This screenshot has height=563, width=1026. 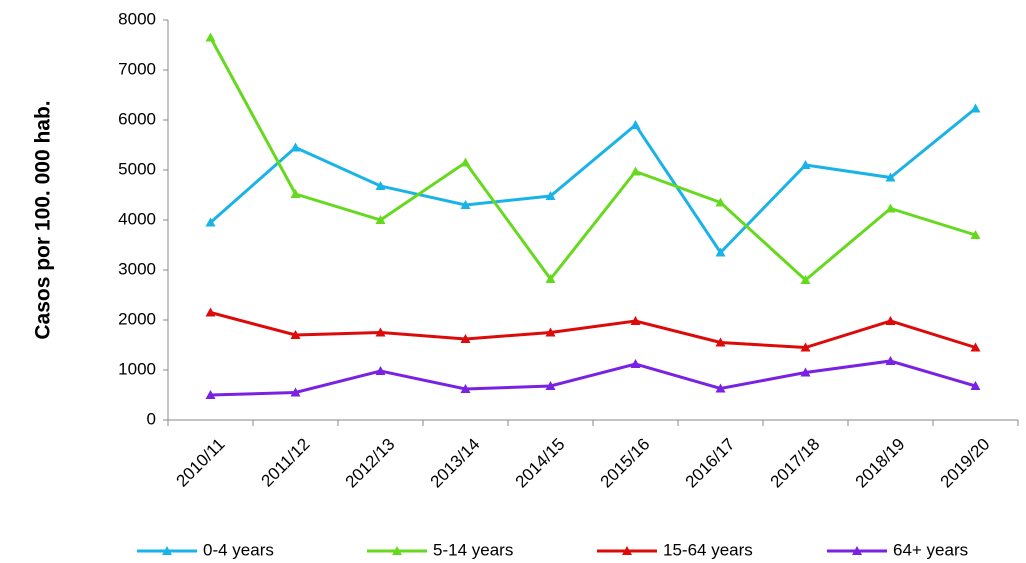 What do you see at coordinates (137, 218) in the screenshot?
I see `y-tick-label: 4000` at bounding box center [137, 218].